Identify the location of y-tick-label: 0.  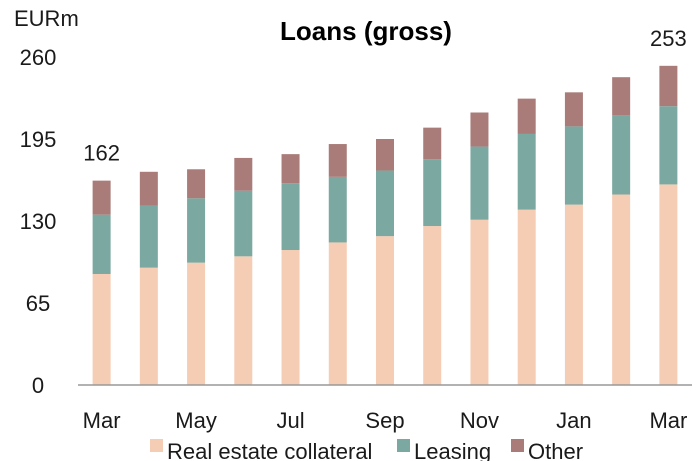
(38, 385).